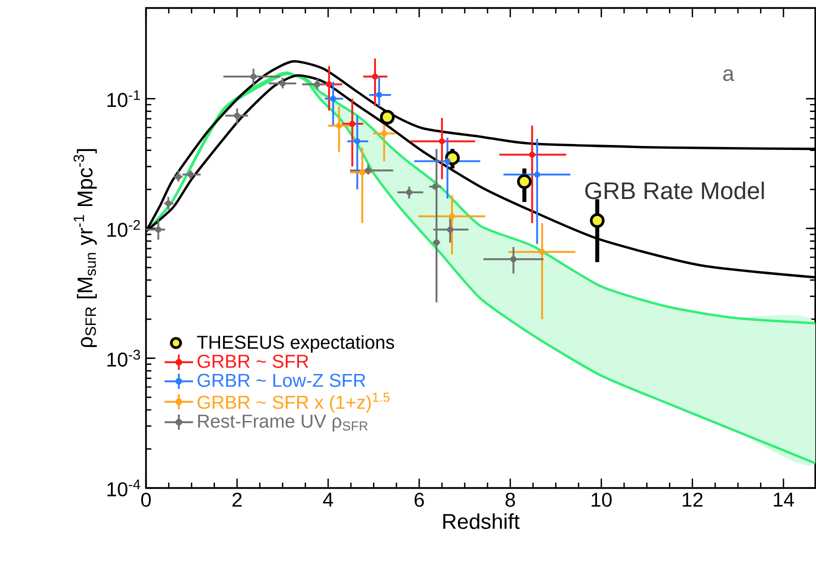 This screenshot has width=816, height=566. Describe the element at coordinates (419, 499) in the screenshot. I see `x-tick-label: 6` at that location.